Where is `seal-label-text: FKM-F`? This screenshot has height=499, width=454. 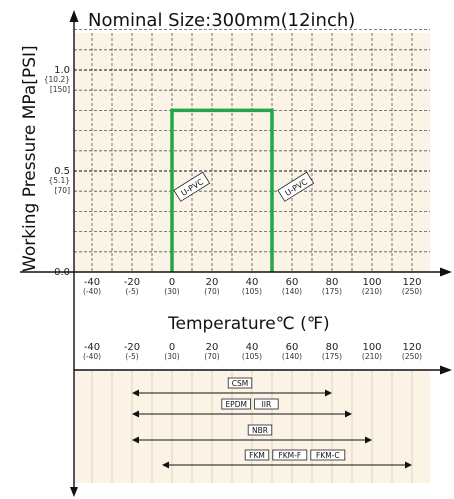
seal-label-text: FKM-F is located at coordinates (289, 455).